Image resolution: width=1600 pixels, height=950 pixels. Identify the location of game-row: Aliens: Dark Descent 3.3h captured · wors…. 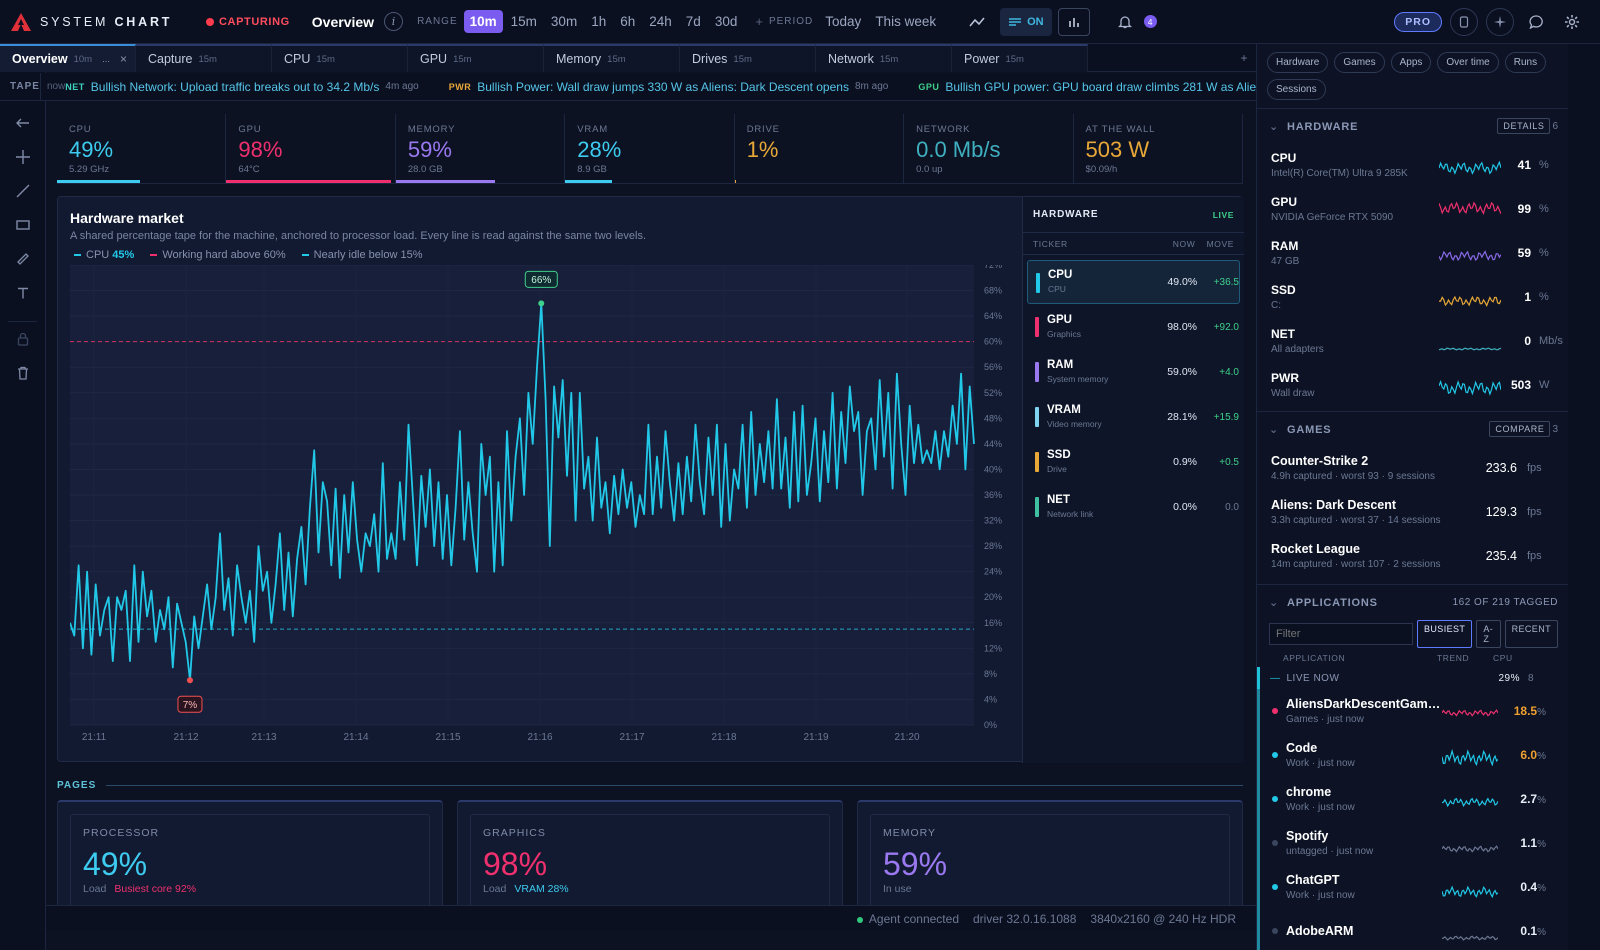
(1412, 512).